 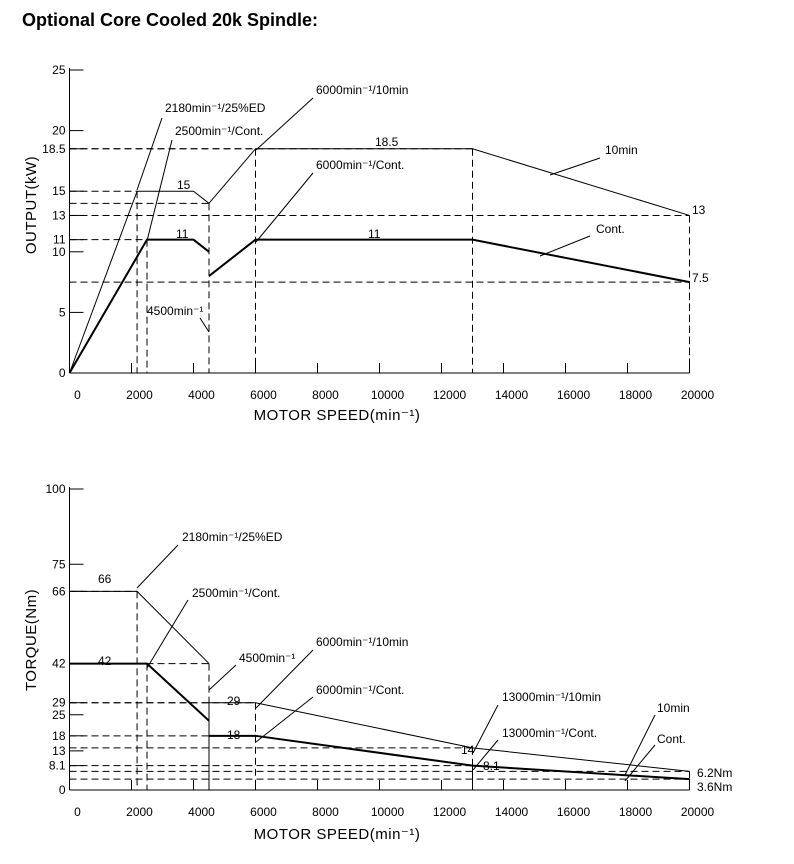 What do you see at coordinates (59, 240) in the screenshot?
I see `y-tick-label: 11` at bounding box center [59, 240].